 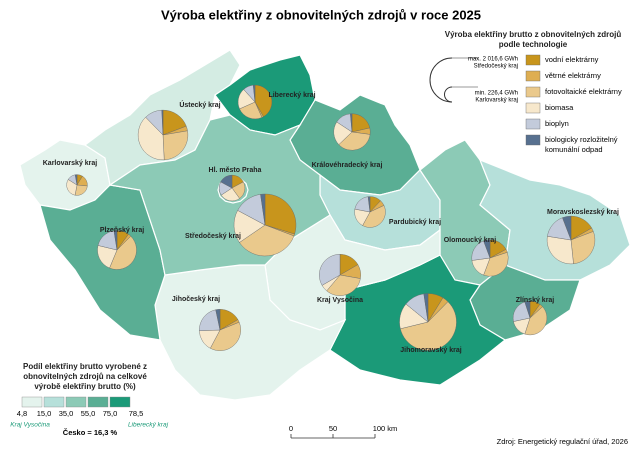 What do you see at coordinates (291, 95) in the screenshot?
I see `region-label: Liberecký kraj` at bounding box center [291, 95].